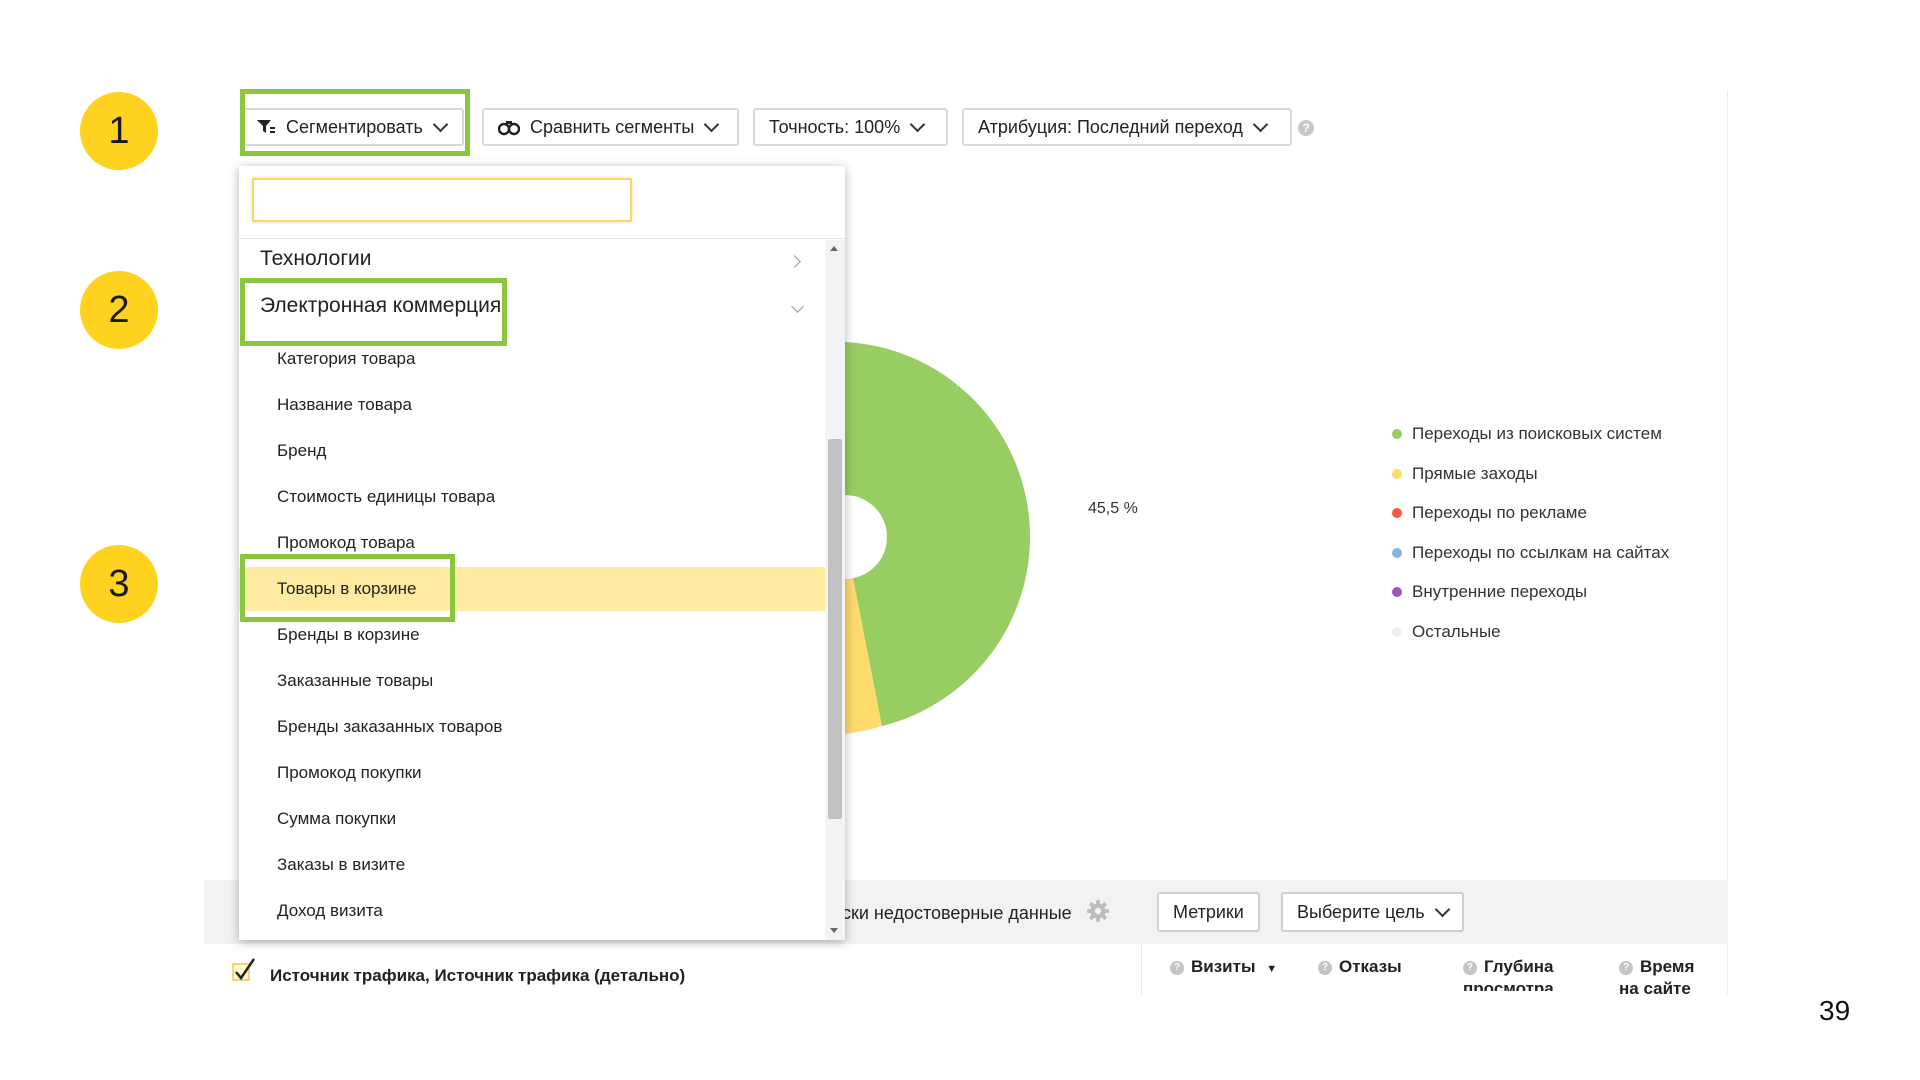  I want to click on accuracy-dropdown: Точность: 100%, so click(850, 127).